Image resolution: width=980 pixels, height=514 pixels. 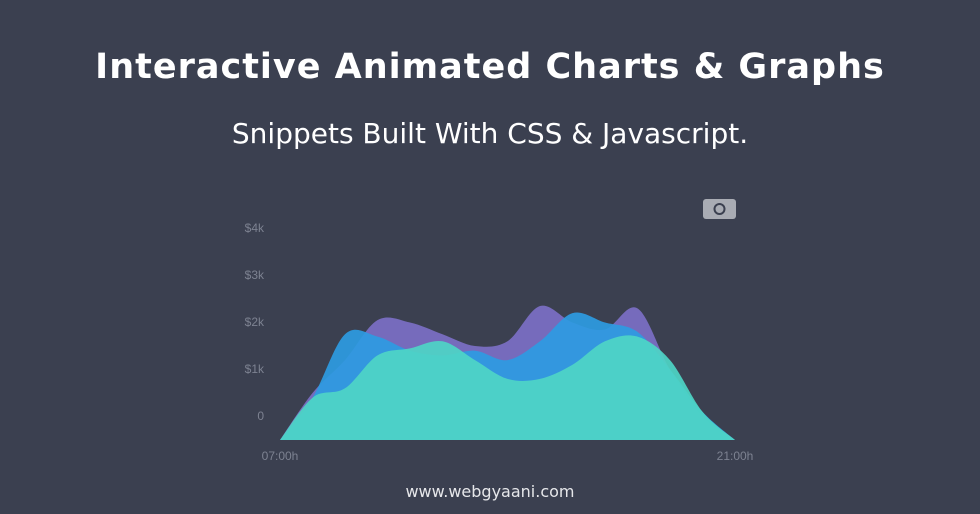 I want to click on x-tick-label: 21:00h, so click(x=735, y=456).